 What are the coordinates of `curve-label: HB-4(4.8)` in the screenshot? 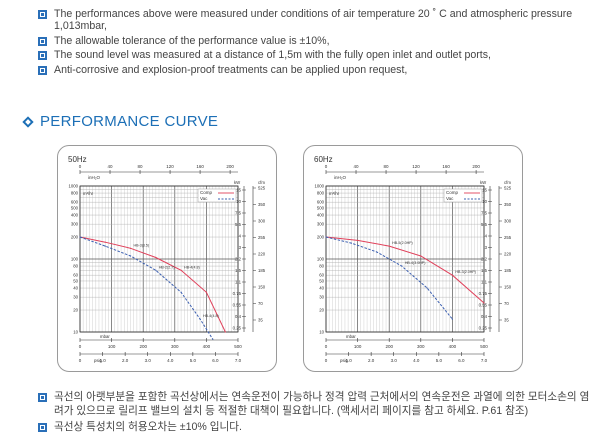 It's located at (211, 316).